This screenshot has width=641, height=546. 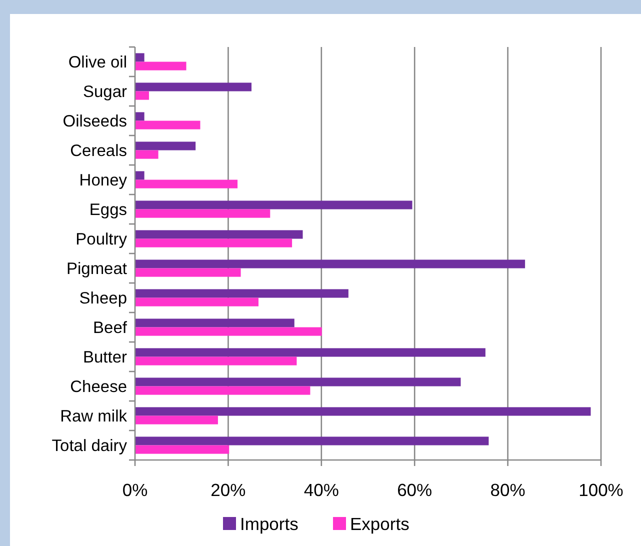 I want to click on legend-label: Imports, so click(x=269, y=524).